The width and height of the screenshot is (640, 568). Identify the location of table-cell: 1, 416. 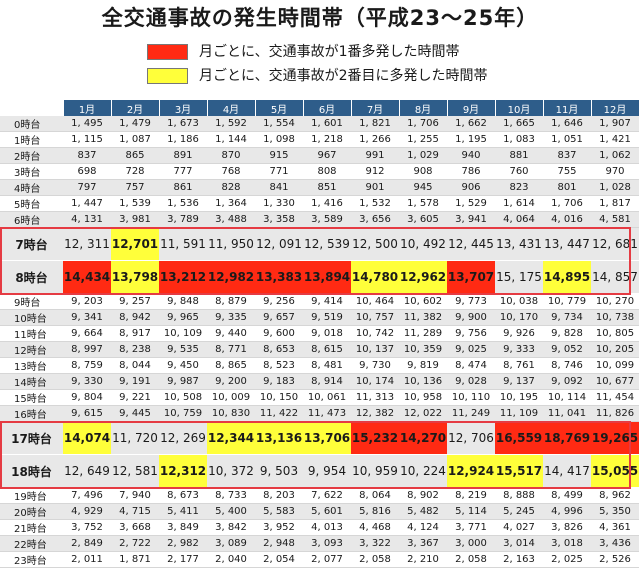
(327, 203).